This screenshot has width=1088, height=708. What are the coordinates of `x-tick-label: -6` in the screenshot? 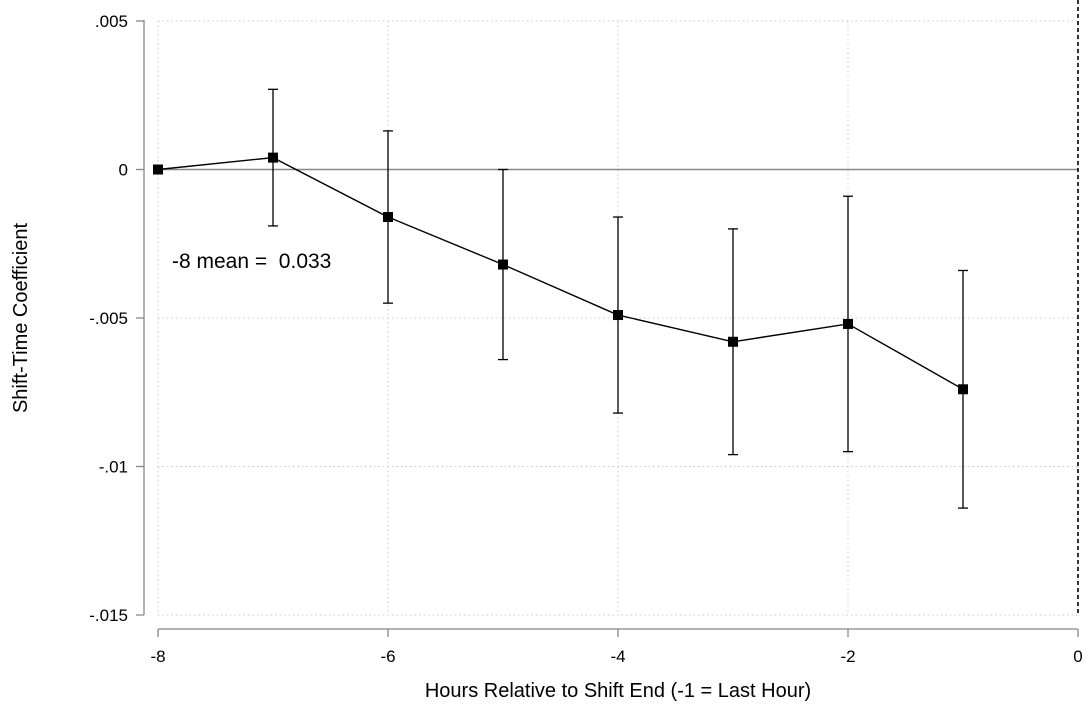 It's located at (387, 656).